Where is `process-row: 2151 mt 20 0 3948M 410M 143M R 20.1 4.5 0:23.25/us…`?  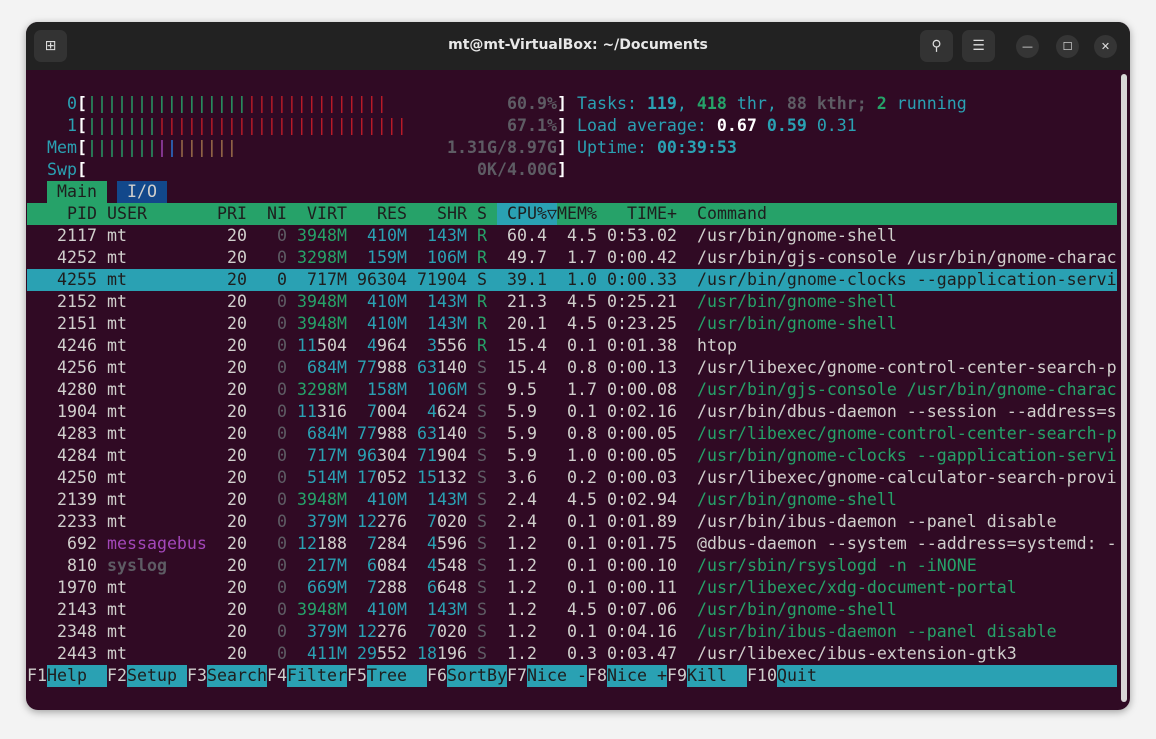 process-row: 2151 mt 20 0 3948M 410M 143M R 20.1 4.5 0:23.25/us… is located at coordinates (572, 324).